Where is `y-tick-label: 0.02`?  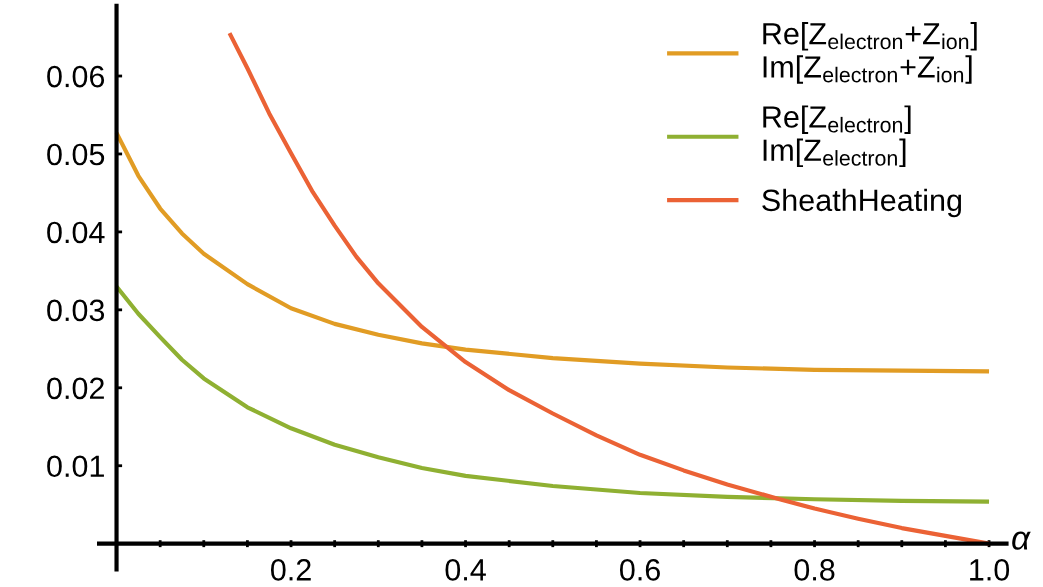 y-tick-label: 0.02 is located at coordinates (75, 388).